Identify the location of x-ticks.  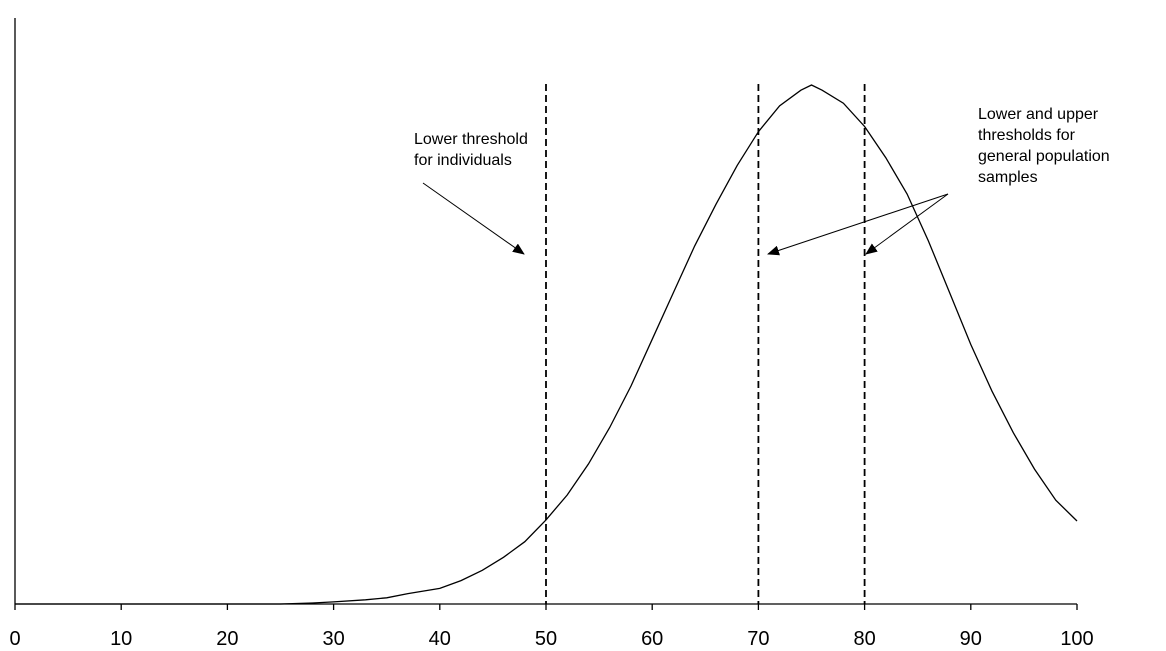
(546, 607).